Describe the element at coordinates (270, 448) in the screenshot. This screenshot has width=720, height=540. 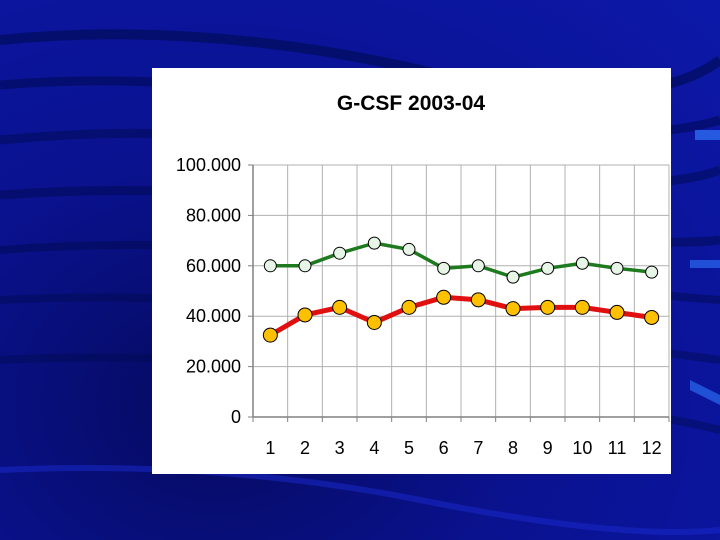
I see `x-tick-label-1: 1` at that location.